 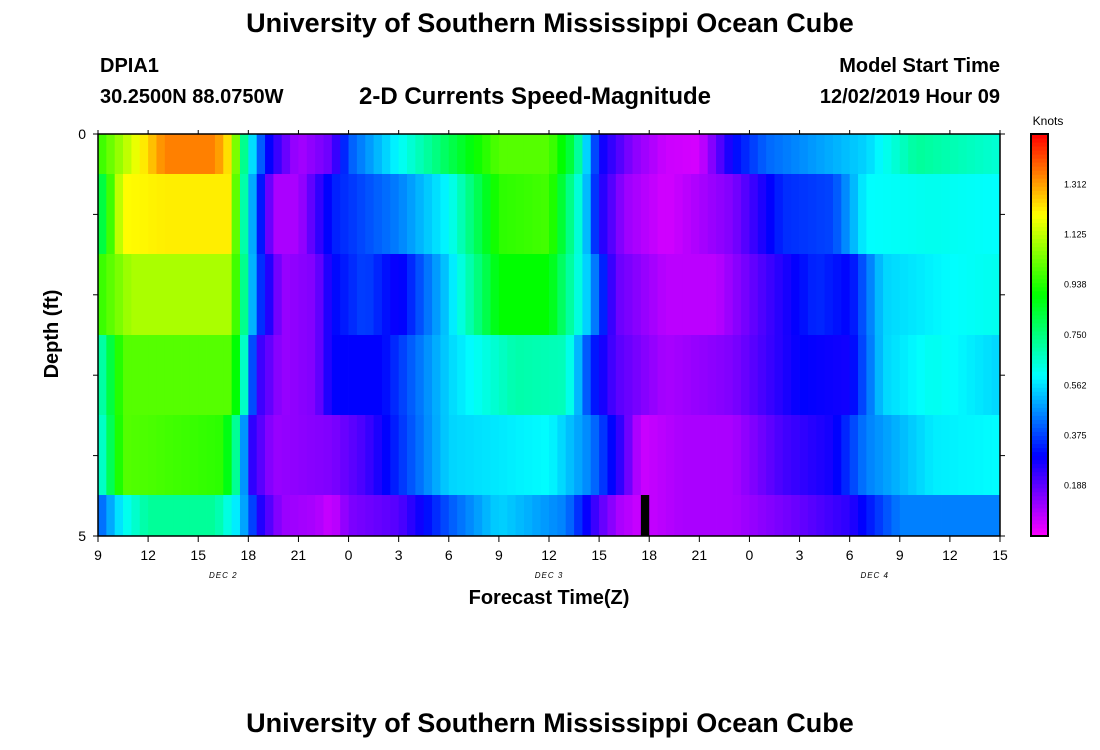 What do you see at coordinates (700, 555) in the screenshot?
I see `x-tick-label: 21` at bounding box center [700, 555].